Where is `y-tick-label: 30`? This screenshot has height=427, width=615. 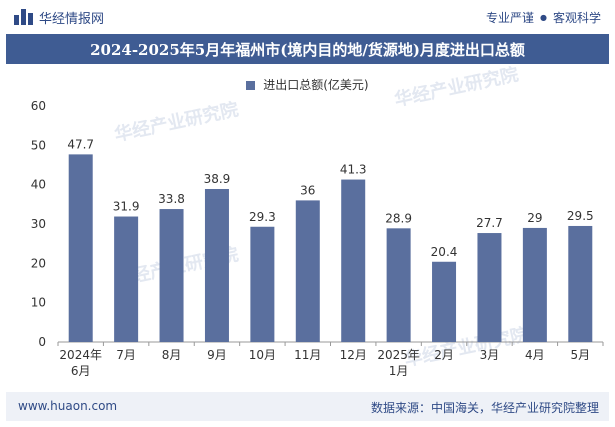
y-tick-label: 30 is located at coordinates (38, 224).